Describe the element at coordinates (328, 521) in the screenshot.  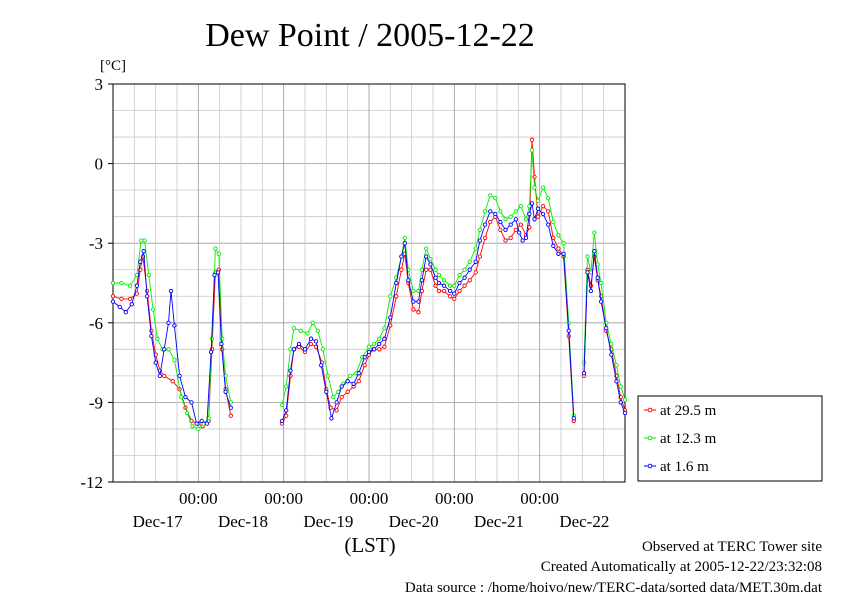
I see `x-tick-label-day: Dec-19` at that location.